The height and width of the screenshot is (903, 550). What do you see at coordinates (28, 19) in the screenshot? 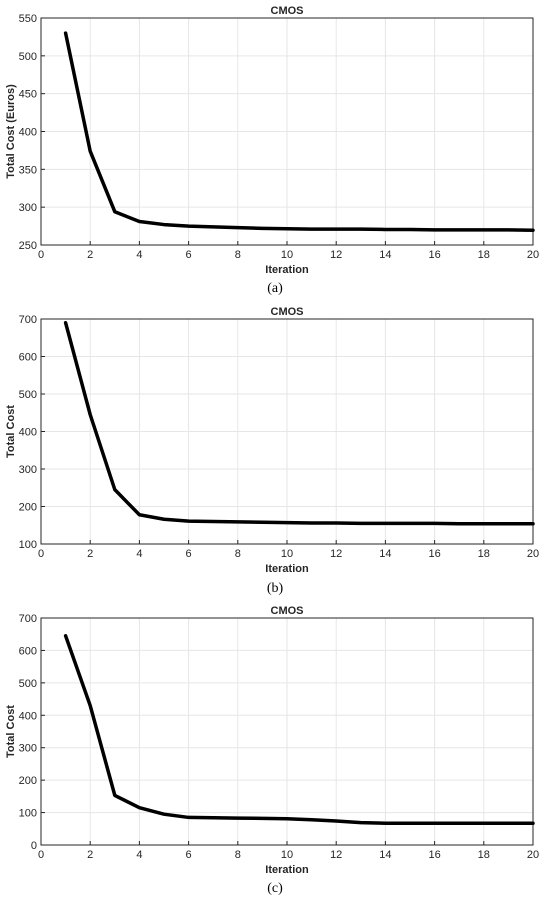
I see `y-tick-label: 550` at bounding box center [28, 19].